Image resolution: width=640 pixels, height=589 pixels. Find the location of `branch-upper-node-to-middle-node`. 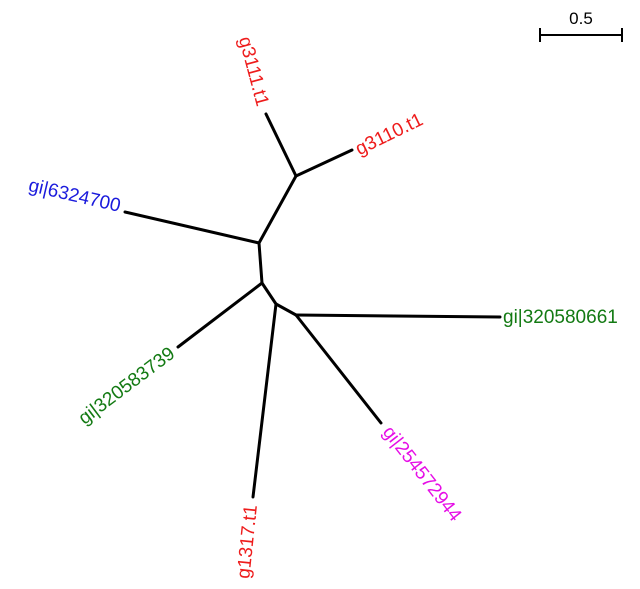

branch-upper-node-to-middle-node is located at coordinates (260, 263).